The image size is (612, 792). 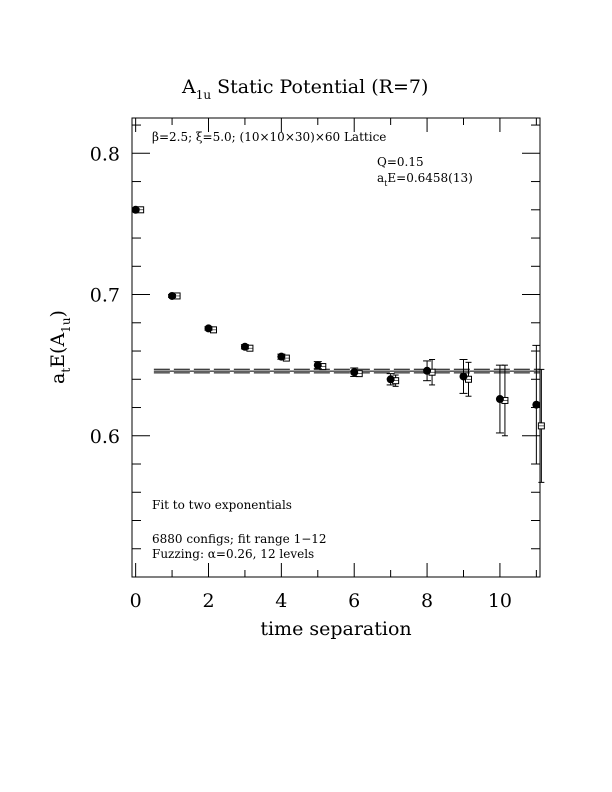 I want to click on fit-band, so click(x=346, y=371).